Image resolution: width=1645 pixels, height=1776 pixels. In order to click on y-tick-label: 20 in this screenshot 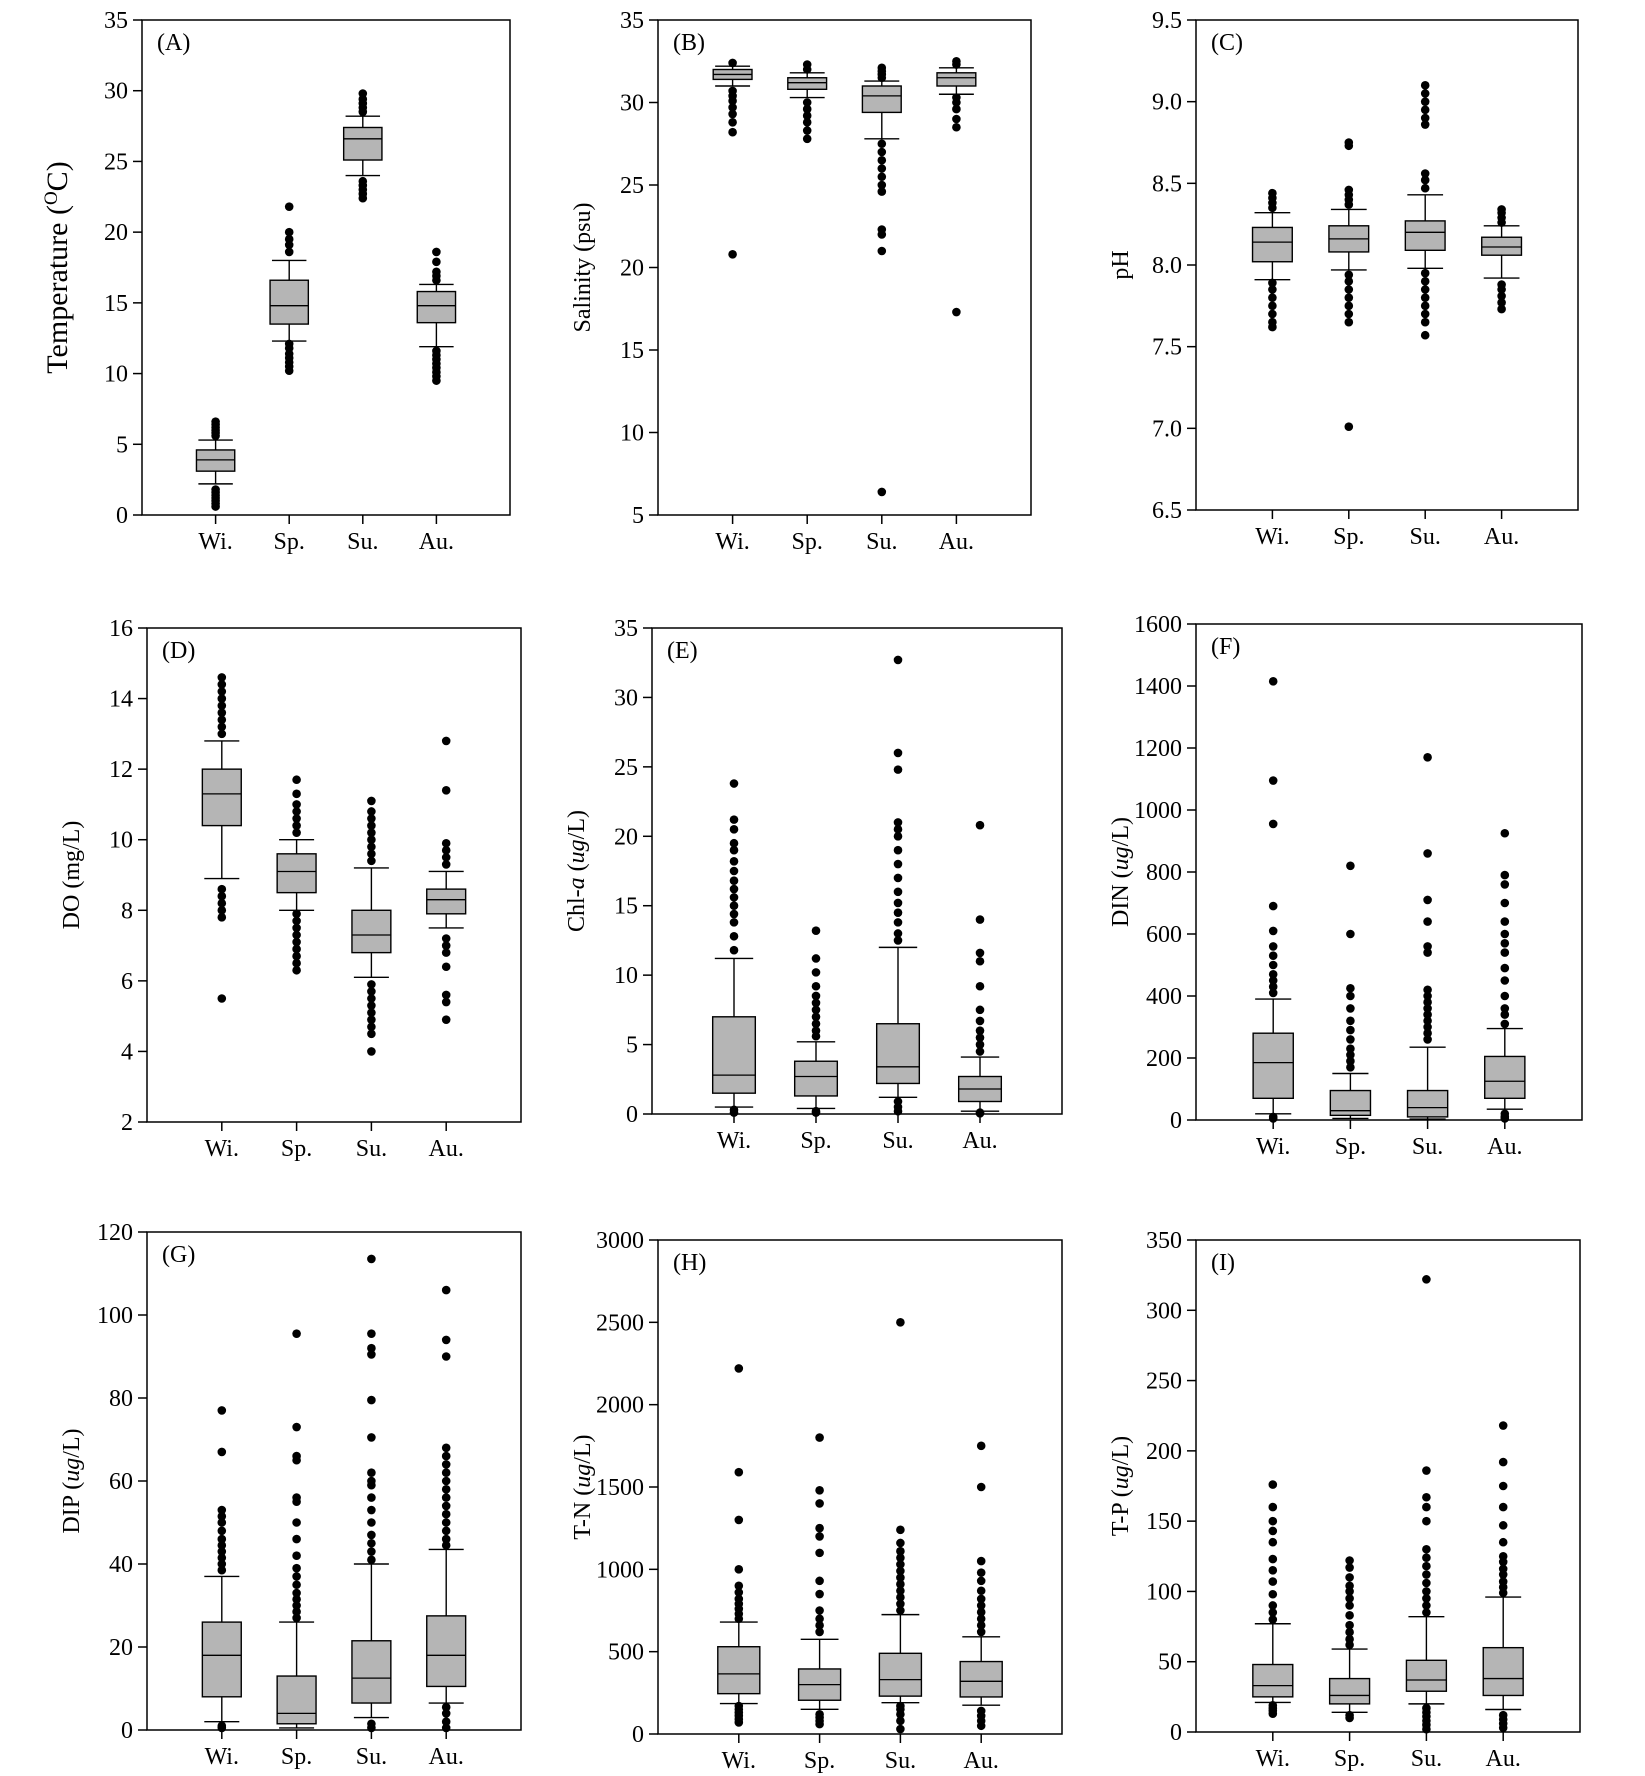, I will do `click(121, 1648)`.